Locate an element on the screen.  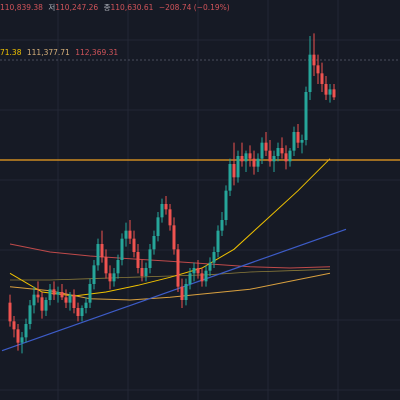
legend-open: 110,839.38 is located at coordinates (21, 7).